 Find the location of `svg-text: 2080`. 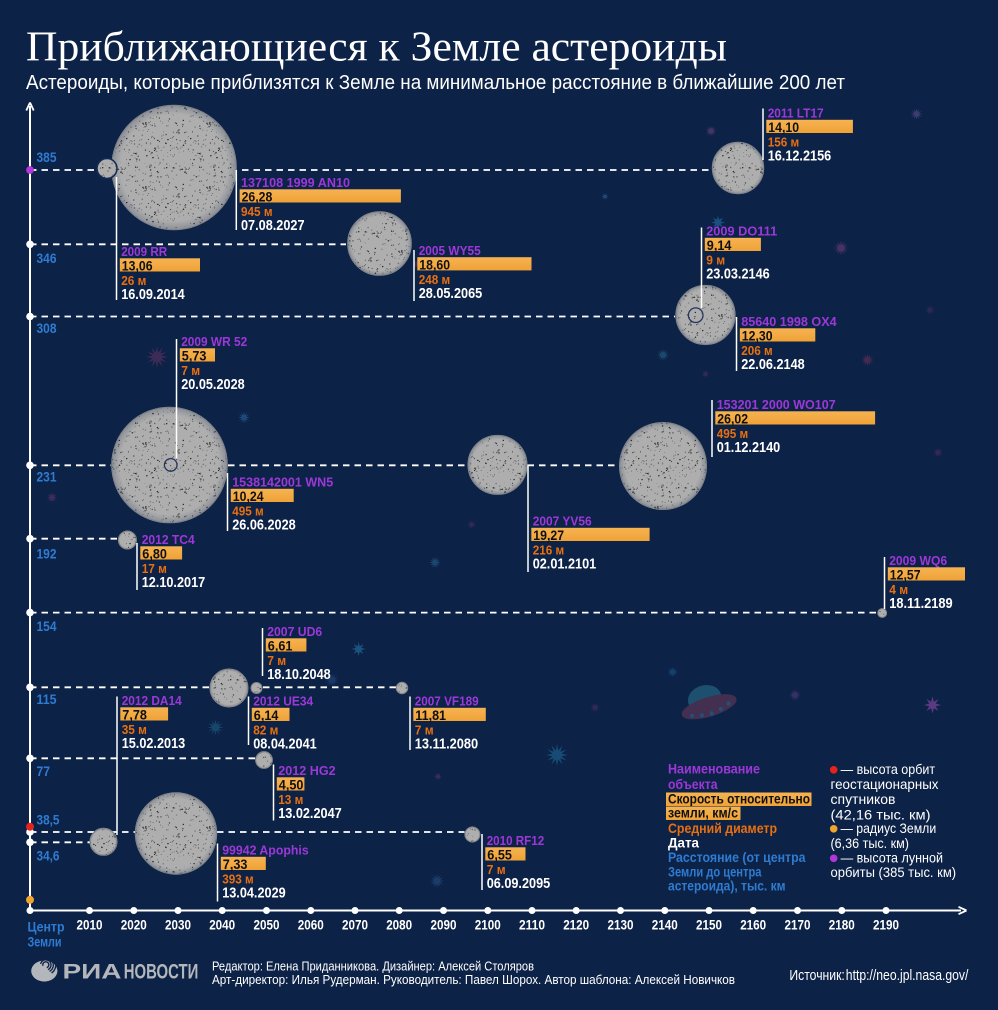

svg-text: 2080 is located at coordinates (399, 925).